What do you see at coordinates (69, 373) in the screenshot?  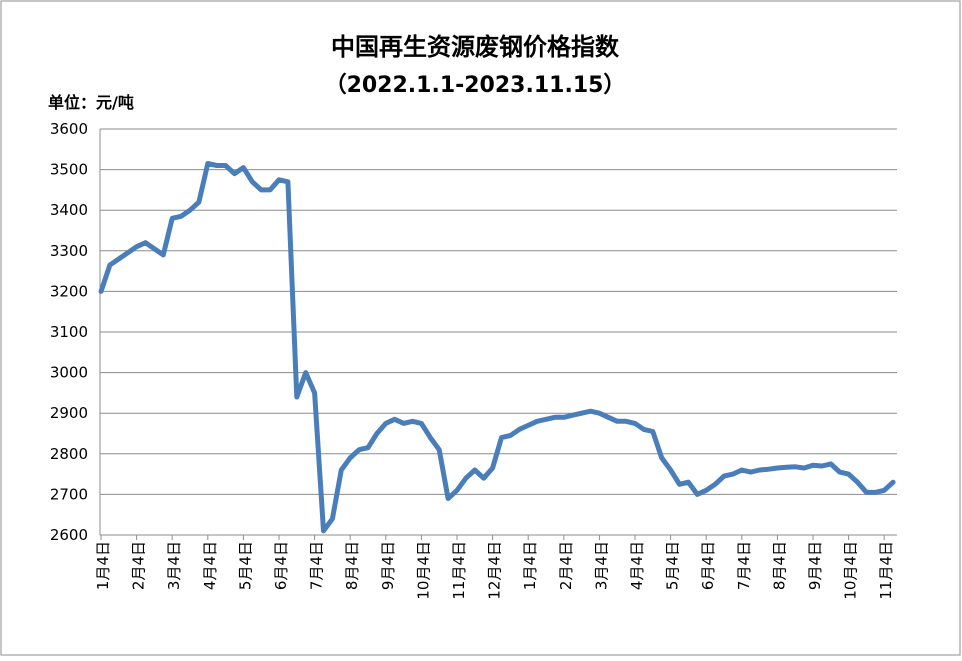 I see `y-tick-label: 3000` at bounding box center [69, 373].